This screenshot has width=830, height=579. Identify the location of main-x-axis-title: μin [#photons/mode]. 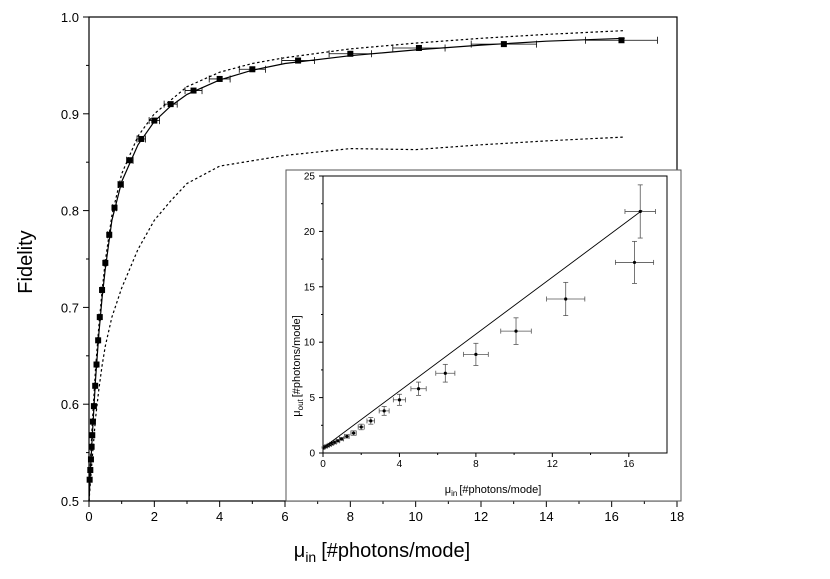
(382, 552).